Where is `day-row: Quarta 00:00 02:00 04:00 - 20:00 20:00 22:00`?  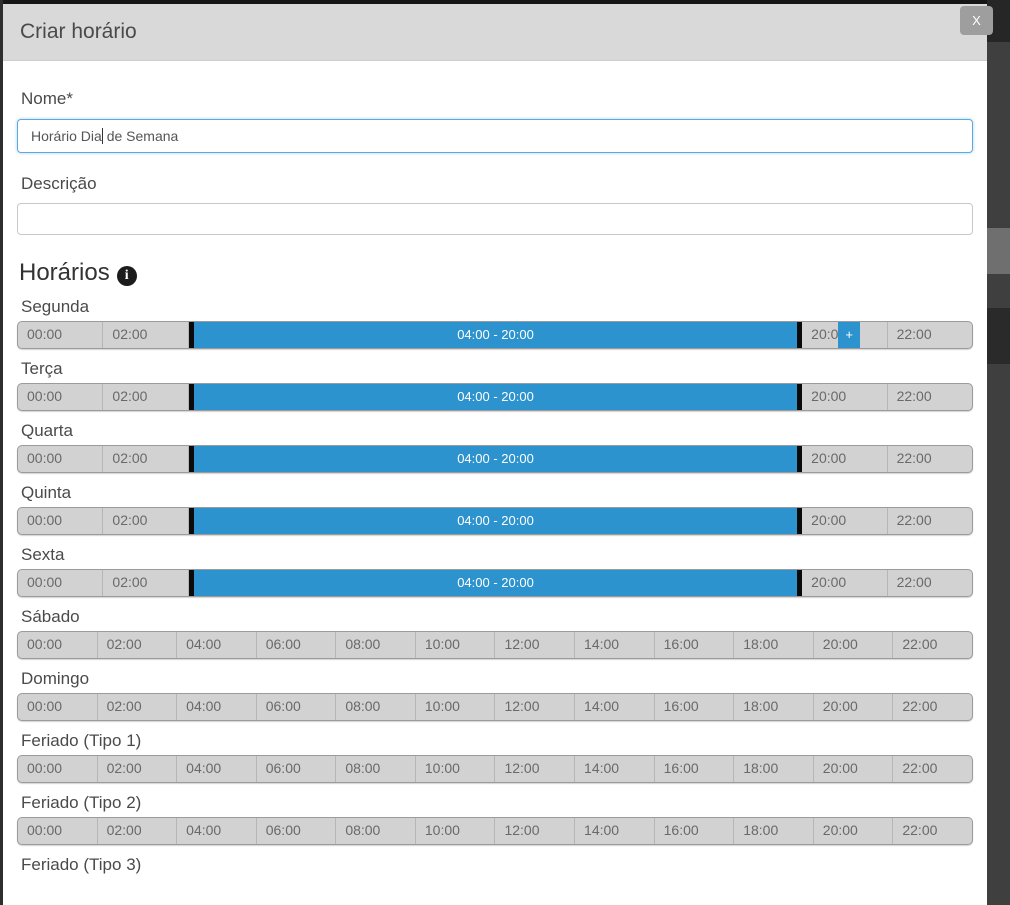
day-row: Quarta 00:00 02:00 04:00 - 20:00 20:00 22:00 is located at coordinates (495, 447).